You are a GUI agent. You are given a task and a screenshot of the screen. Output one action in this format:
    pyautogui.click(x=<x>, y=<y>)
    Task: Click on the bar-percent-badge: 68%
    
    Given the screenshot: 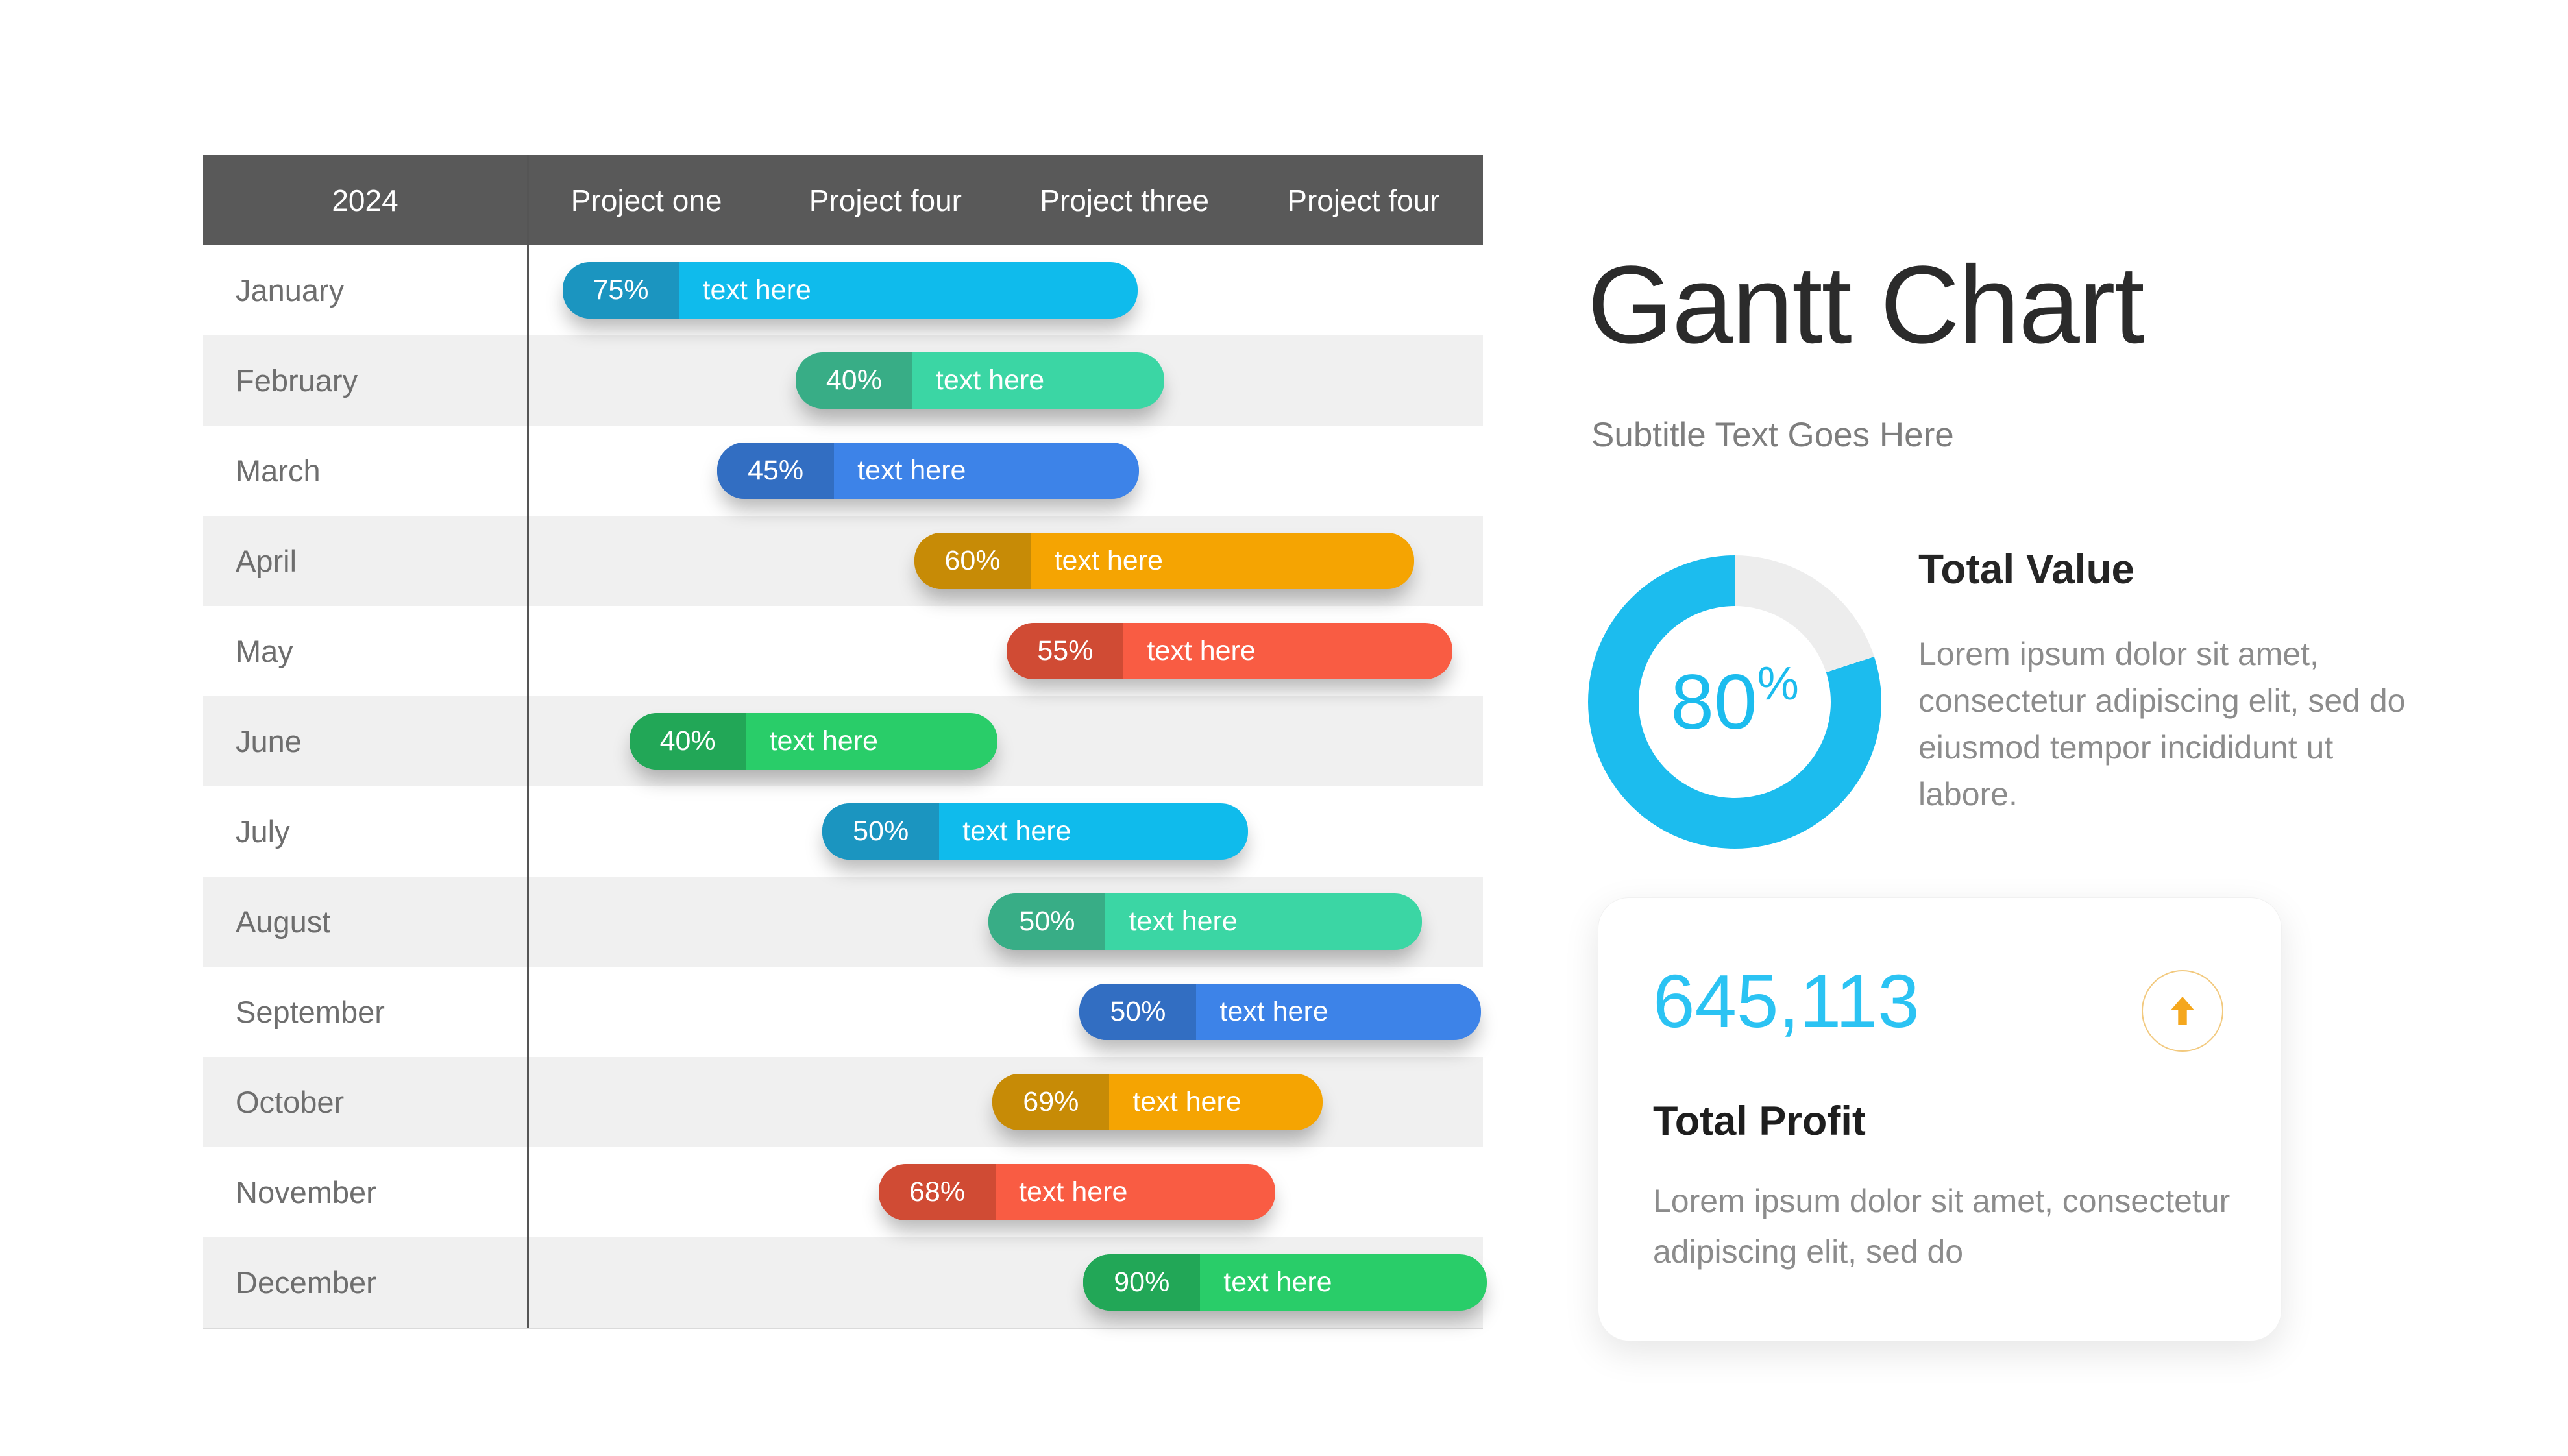 What is the action you would take?
    pyautogui.click(x=937, y=1192)
    